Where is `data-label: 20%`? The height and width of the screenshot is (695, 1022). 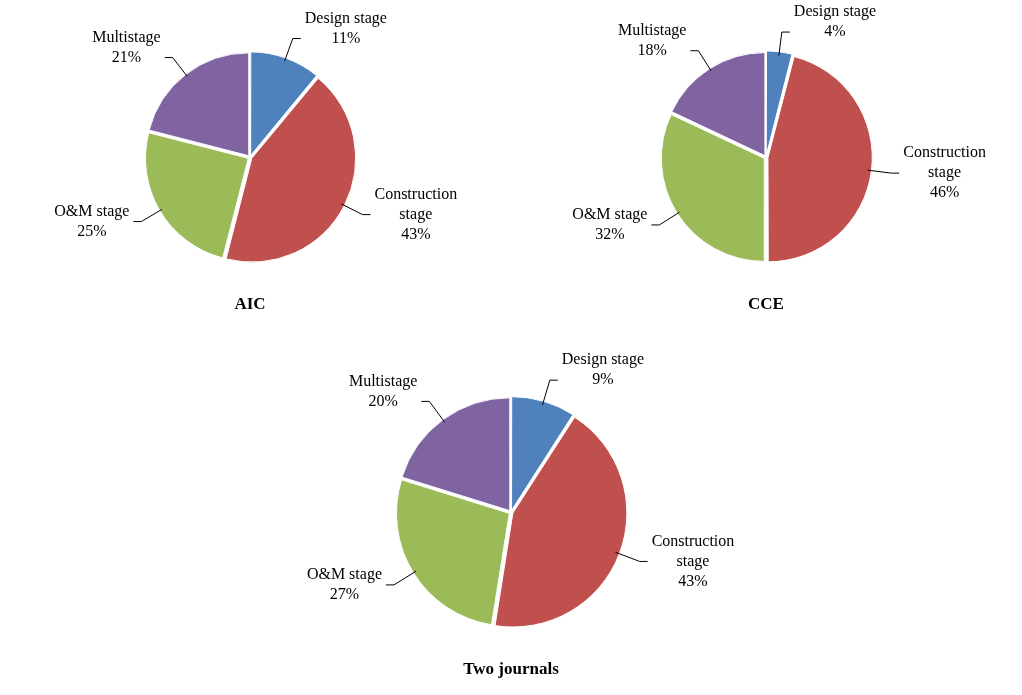
data-label: 20% is located at coordinates (383, 400).